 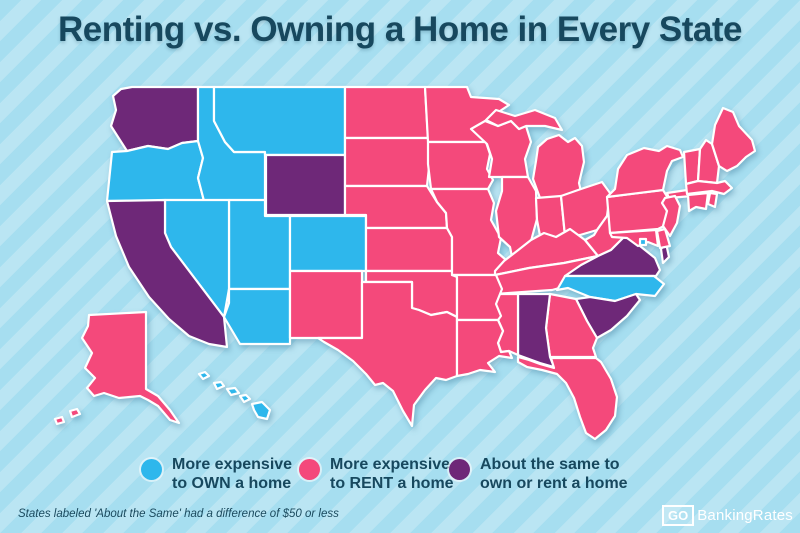 What do you see at coordinates (167, 273) in the screenshot?
I see `state-CA` at bounding box center [167, 273].